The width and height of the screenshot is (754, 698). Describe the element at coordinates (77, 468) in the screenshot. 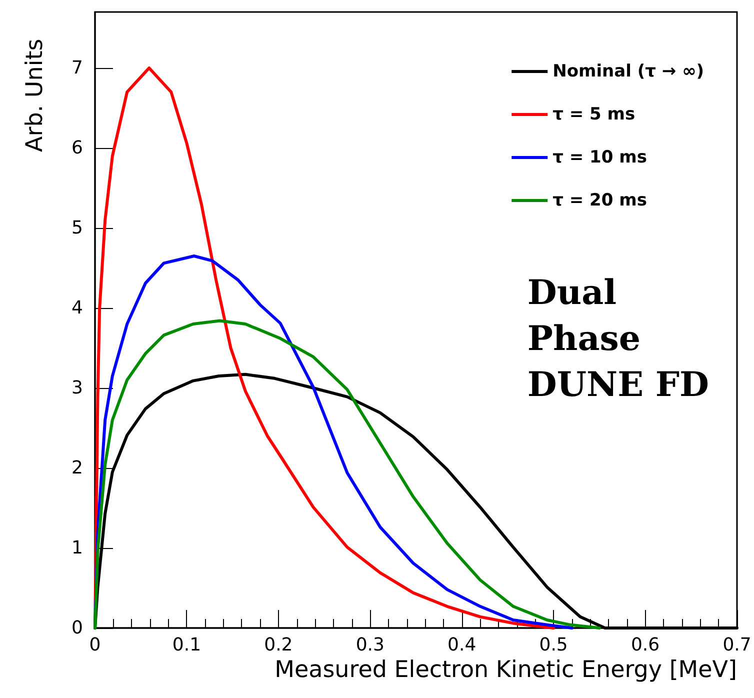

I see `y-tick-label: 2` at that location.